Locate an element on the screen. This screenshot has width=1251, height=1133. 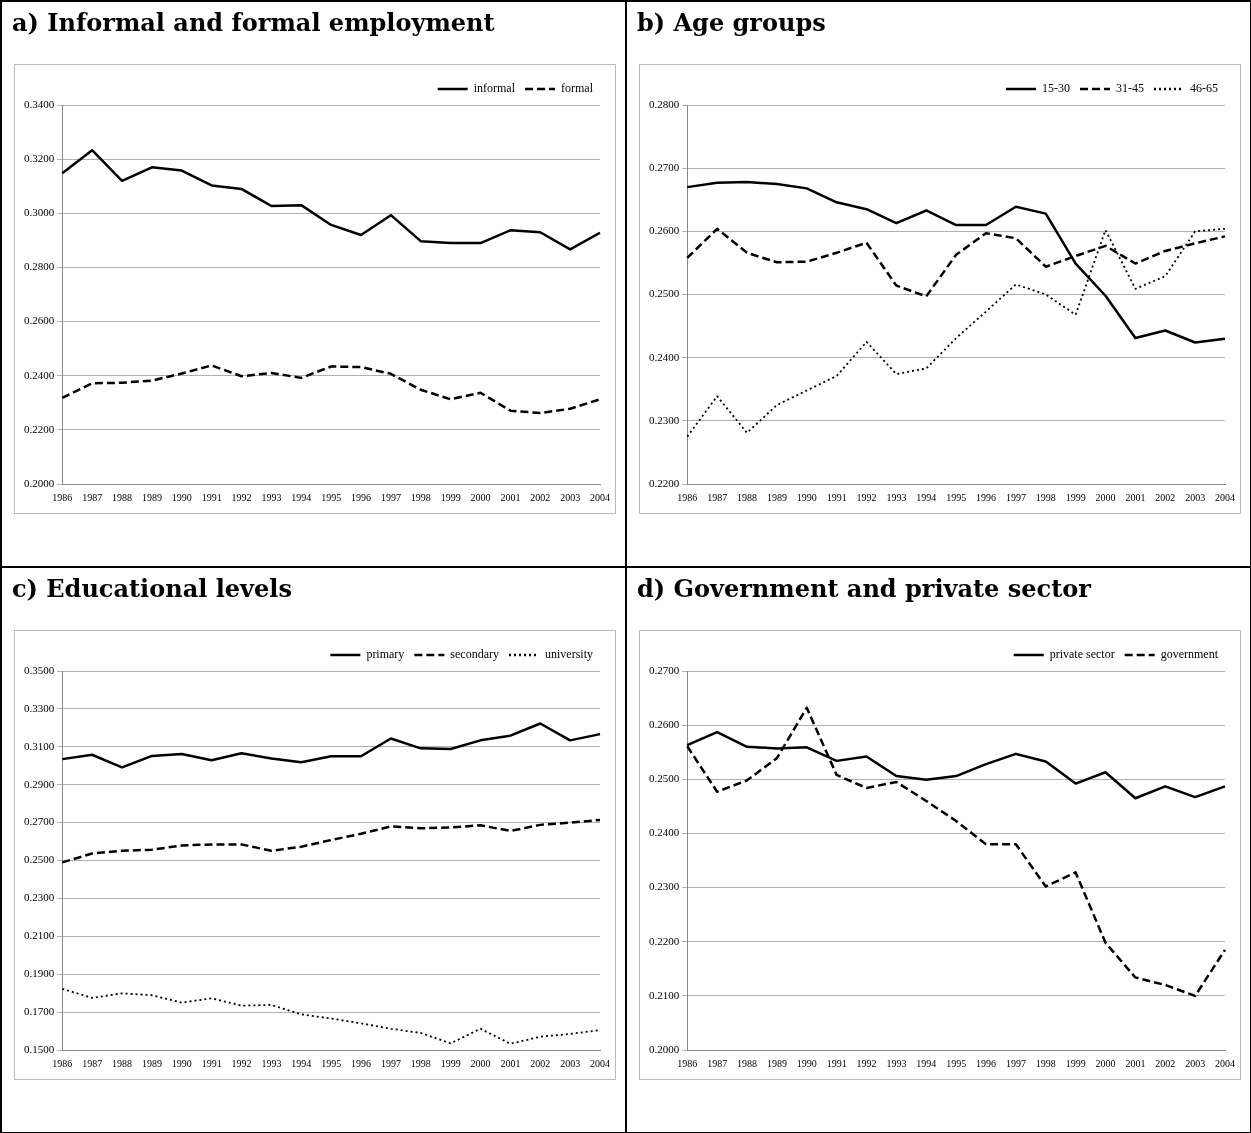
y-tick-label: 0.3100 is located at coordinates (39, 745).